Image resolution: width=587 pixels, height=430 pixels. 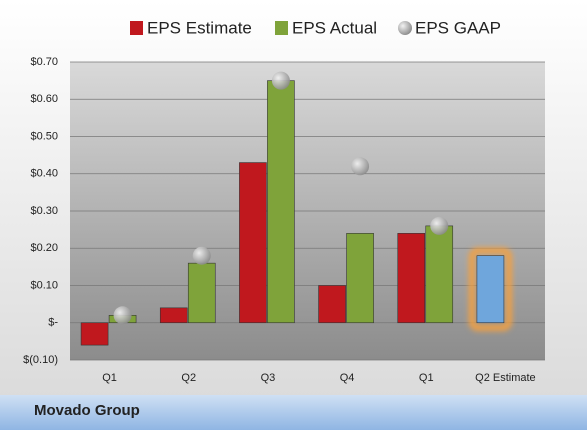 What do you see at coordinates (44, 285) in the screenshot?
I see `y-tick-label: $0.10` at bounding box center [44, 285].